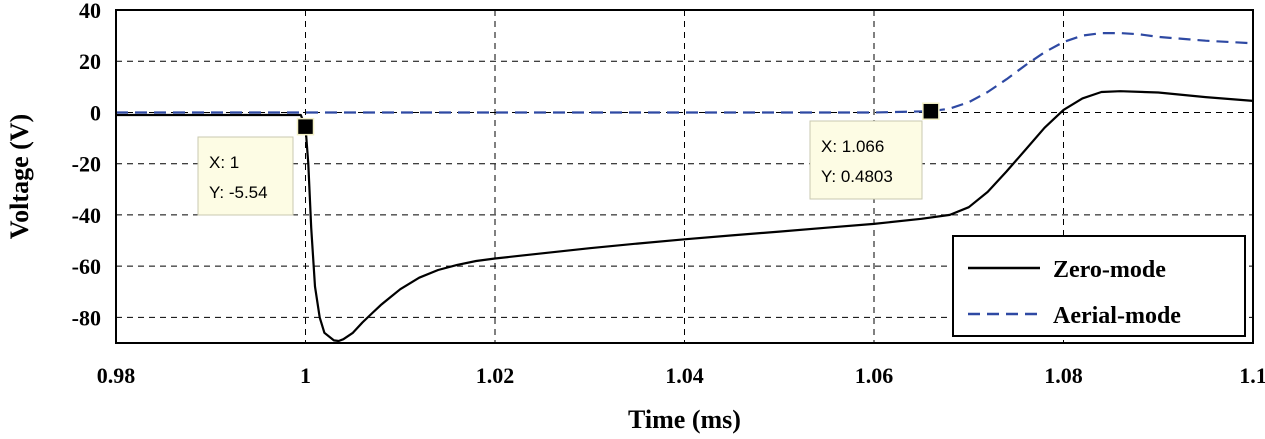 The image size is (1265, 439). Describe the element at coordinates (86, 266) in the screenshot. I see `y-tick-label: -60` at that location.